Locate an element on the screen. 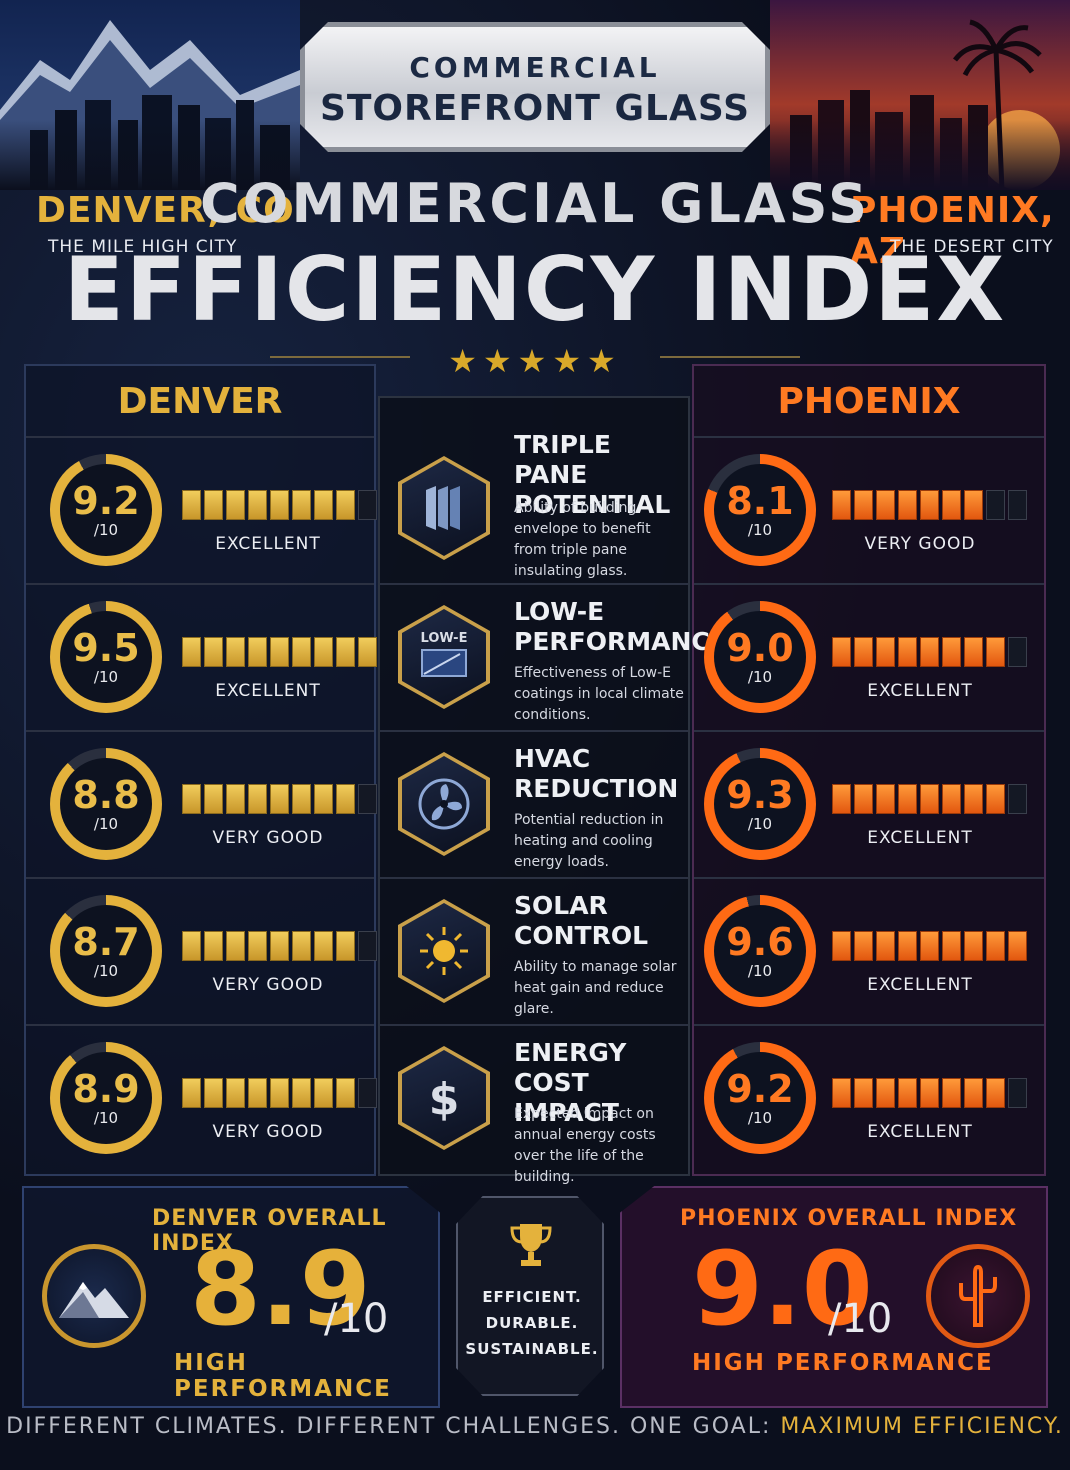 This screenshot has width=1070, height=1470. denver-score-ring: 9.2 /10 is located at coordinates (106, 510).